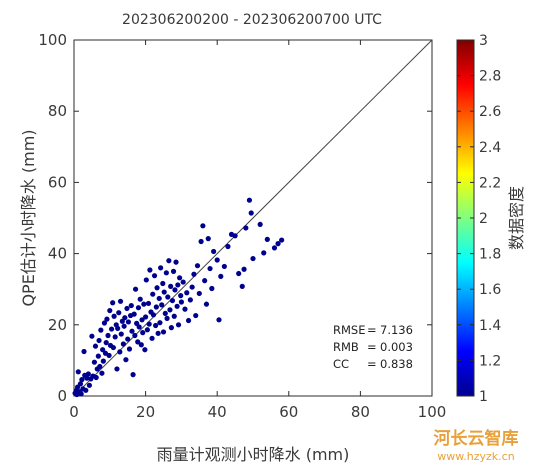 Image resolution: width=534 pixels, height=466 pixels. I want to click on stat-label: CC, so click(341, 364).